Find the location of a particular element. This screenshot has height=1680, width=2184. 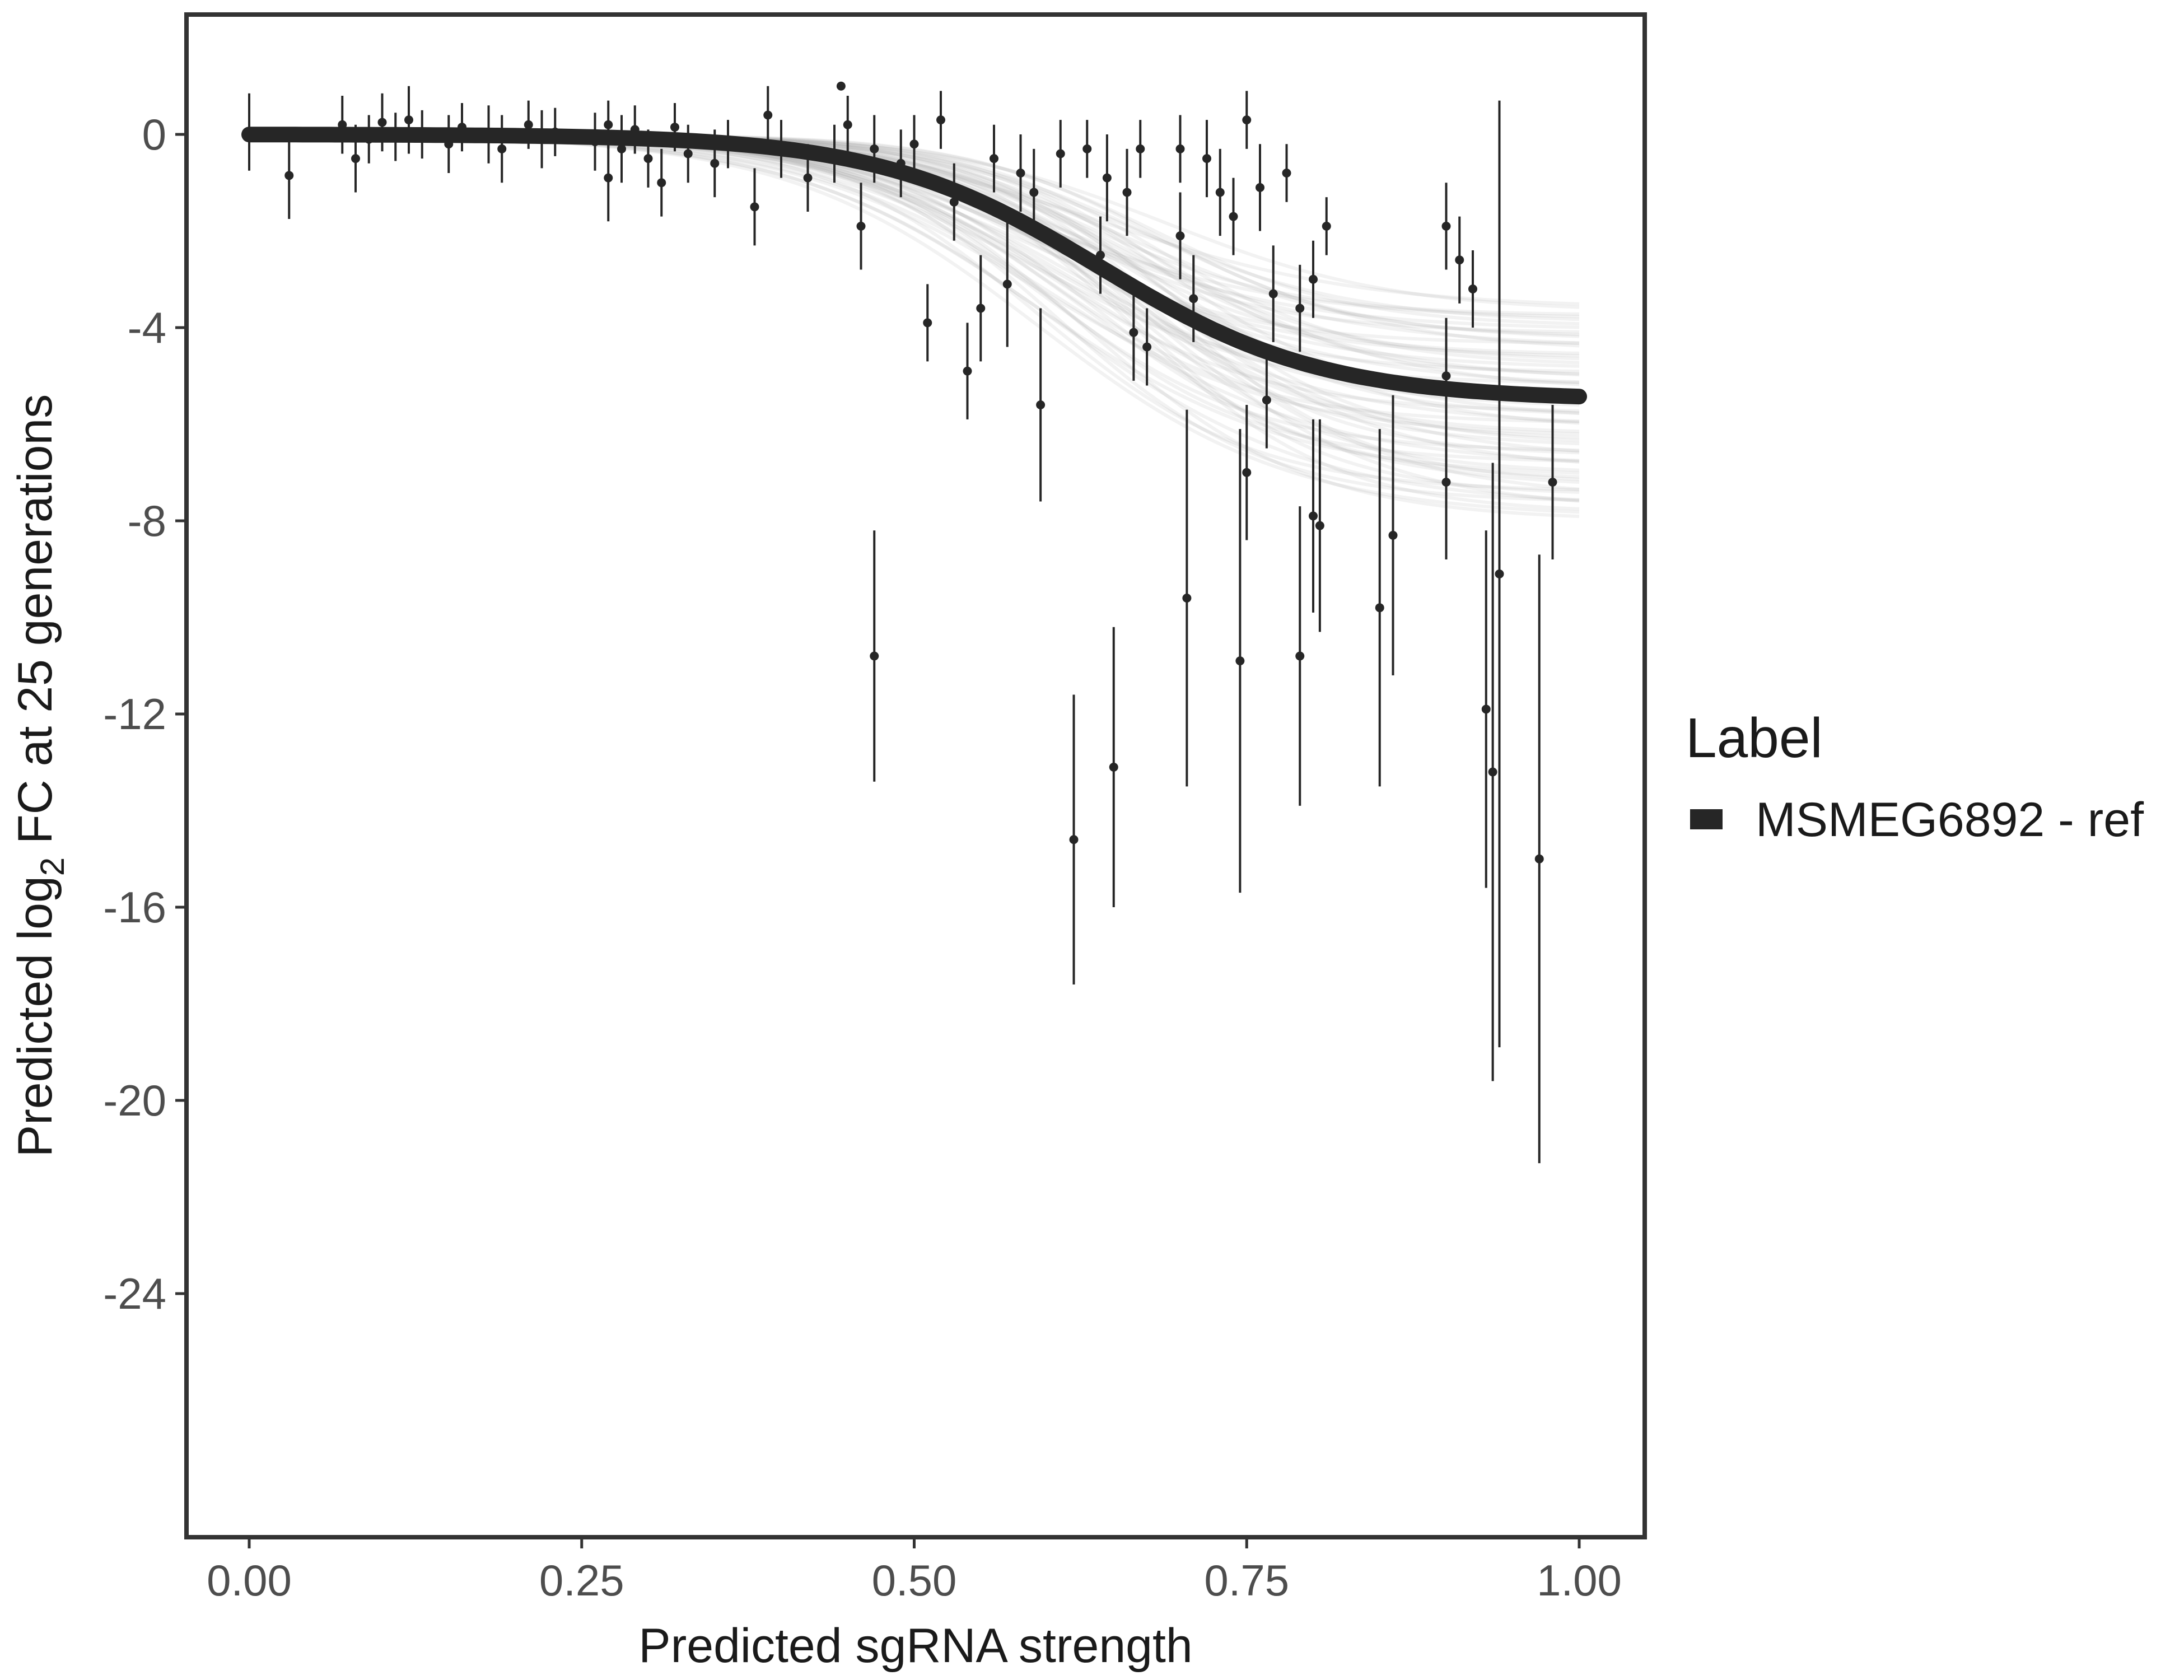

legend-title: Label is located at coordinates (1755, 738).